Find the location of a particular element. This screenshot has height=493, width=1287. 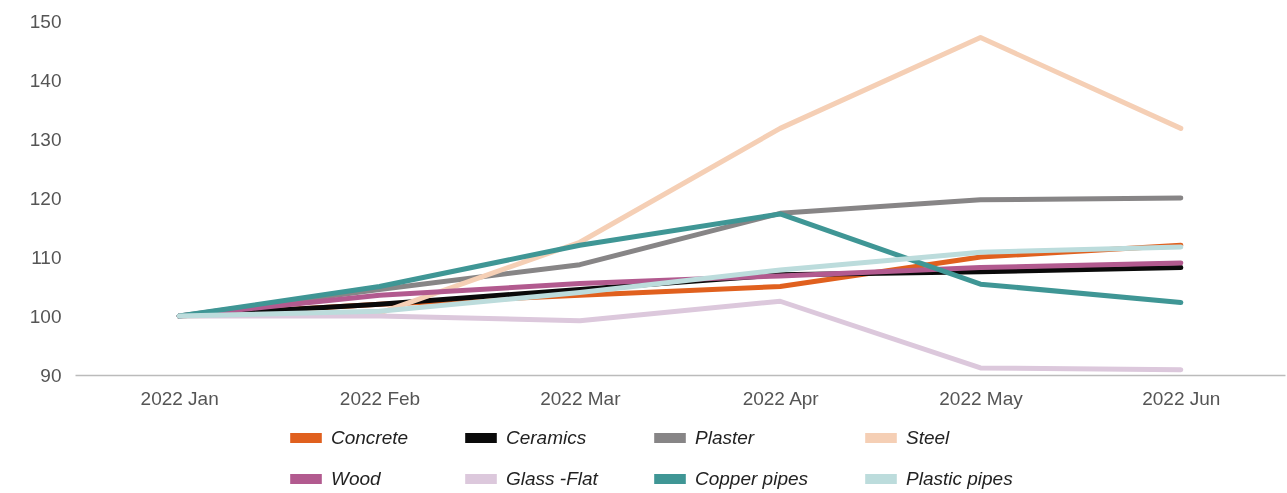

y-tick-label: 130 is located at coordinates (45, 139).